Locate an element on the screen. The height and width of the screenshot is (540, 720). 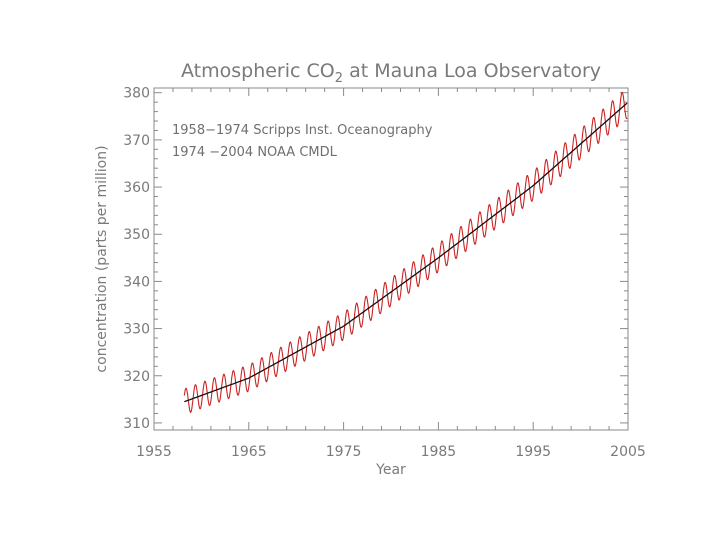
y-tick-label: 330 is located at coordinates (136, 330).